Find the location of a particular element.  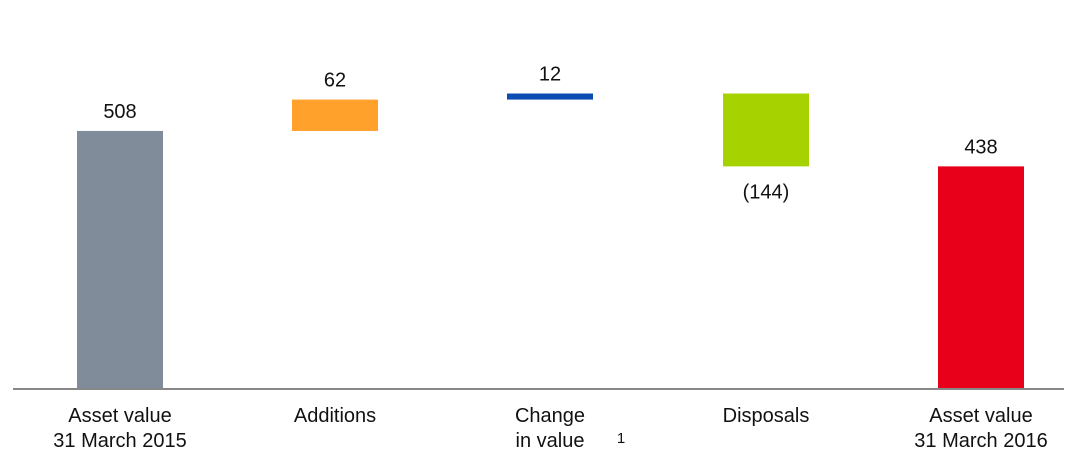

category-label-2: Additions is located at coordinates (335, 416).